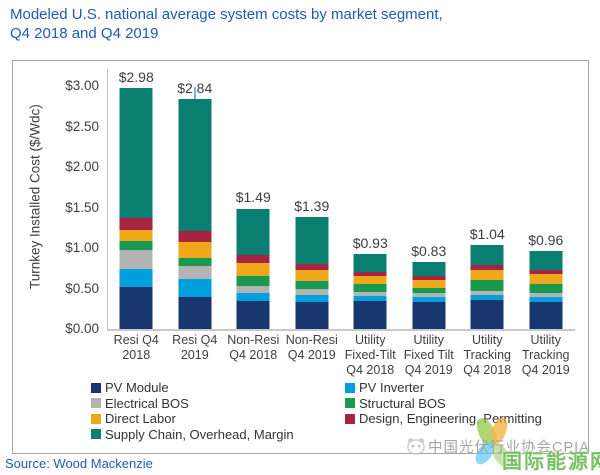  Describe the element at coordinates (546, 355) in the screenshot. I see `x-category-label: Utility Tracking Q4 2019` at that location.